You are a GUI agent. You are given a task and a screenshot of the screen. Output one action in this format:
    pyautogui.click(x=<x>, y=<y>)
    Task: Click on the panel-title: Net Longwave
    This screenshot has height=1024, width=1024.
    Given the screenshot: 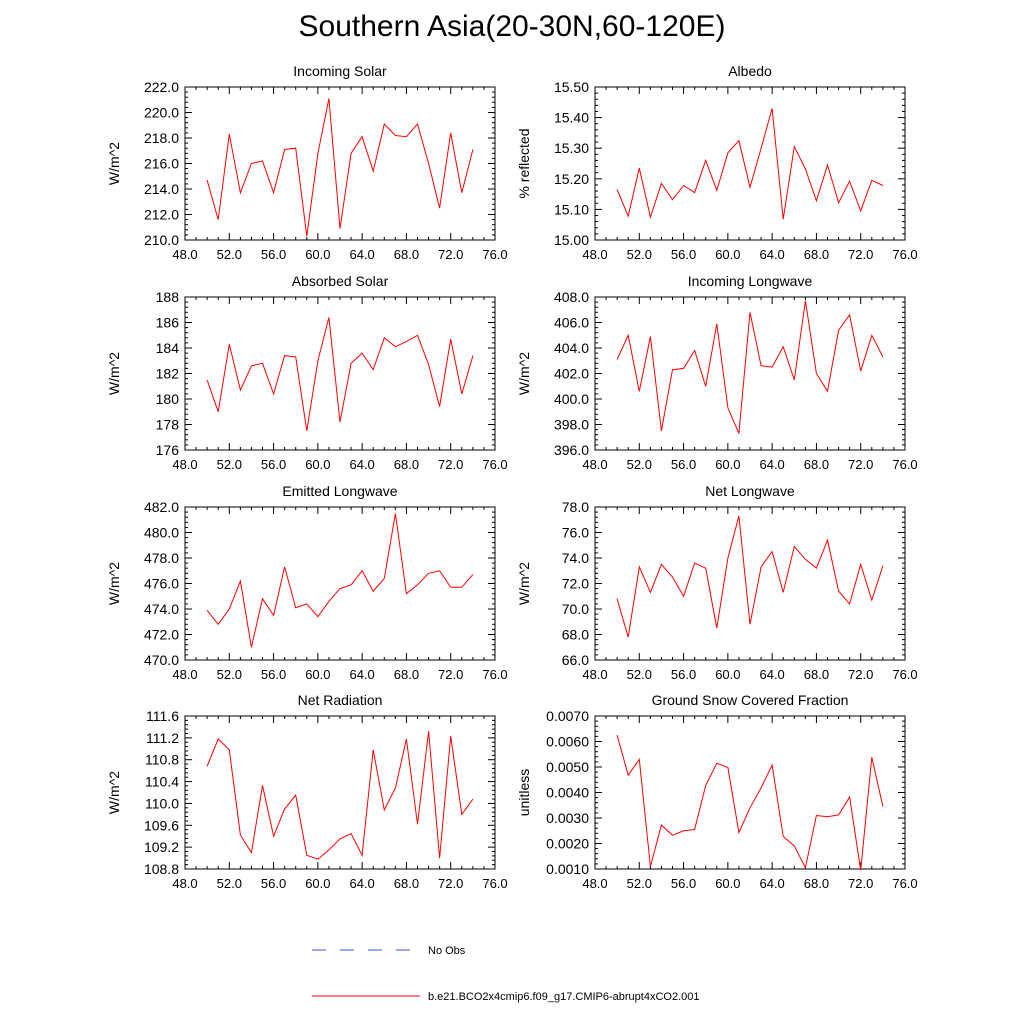 What is the action you would take?
    pyautogui.click(x=750, y=491)
    